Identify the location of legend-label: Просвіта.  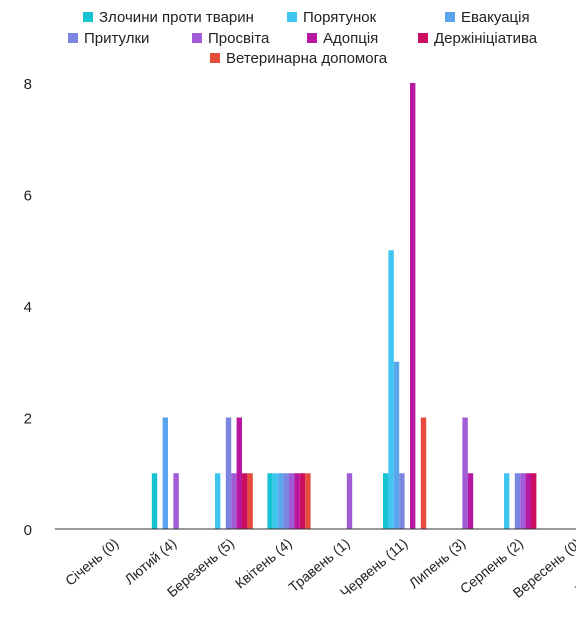
(239, 38).